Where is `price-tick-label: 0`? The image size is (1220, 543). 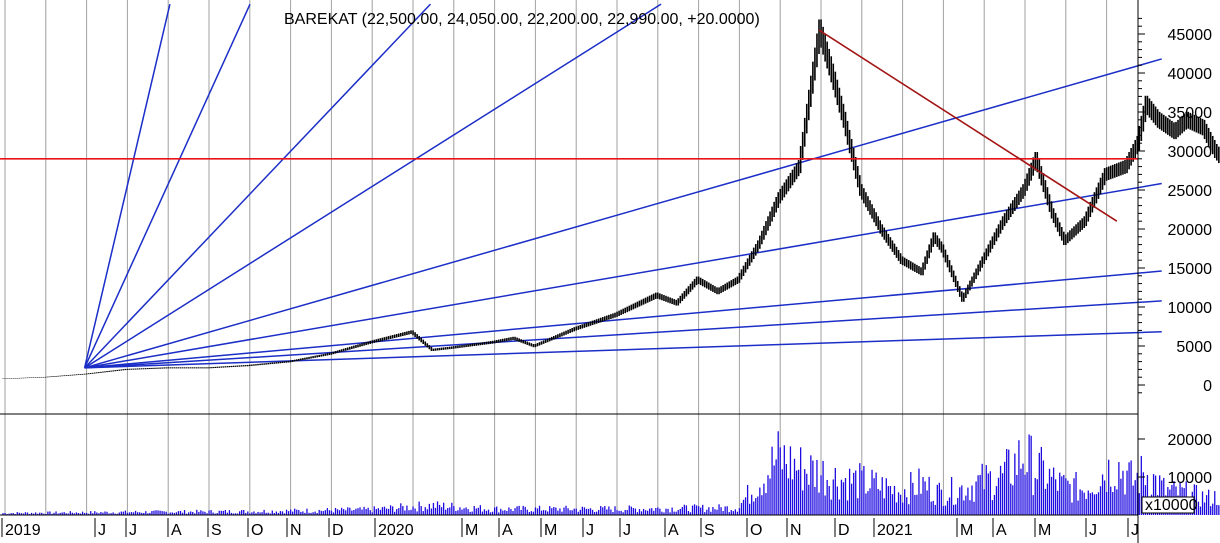 price-tick-label: 0 is located at coordinates (1207, 386).